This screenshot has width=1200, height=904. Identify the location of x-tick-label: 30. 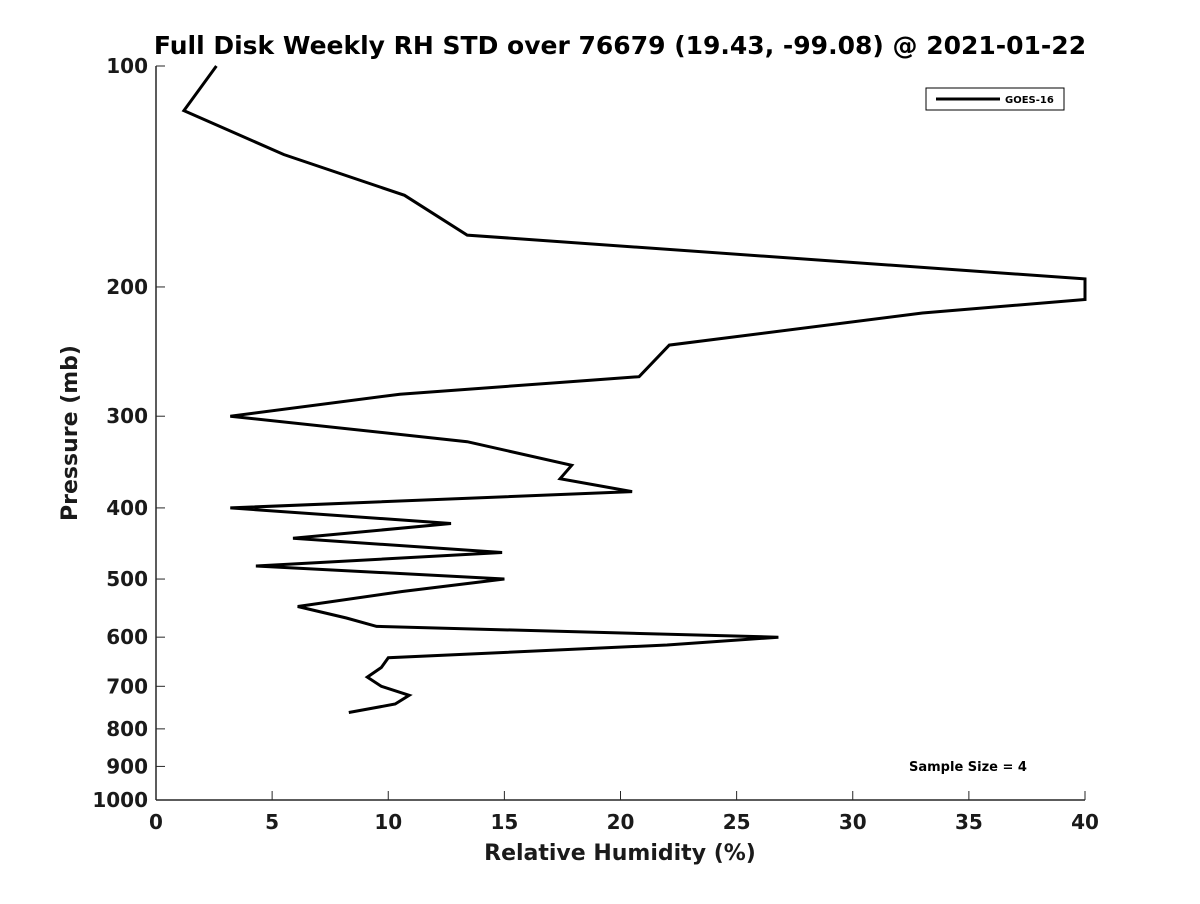
(853, 822).